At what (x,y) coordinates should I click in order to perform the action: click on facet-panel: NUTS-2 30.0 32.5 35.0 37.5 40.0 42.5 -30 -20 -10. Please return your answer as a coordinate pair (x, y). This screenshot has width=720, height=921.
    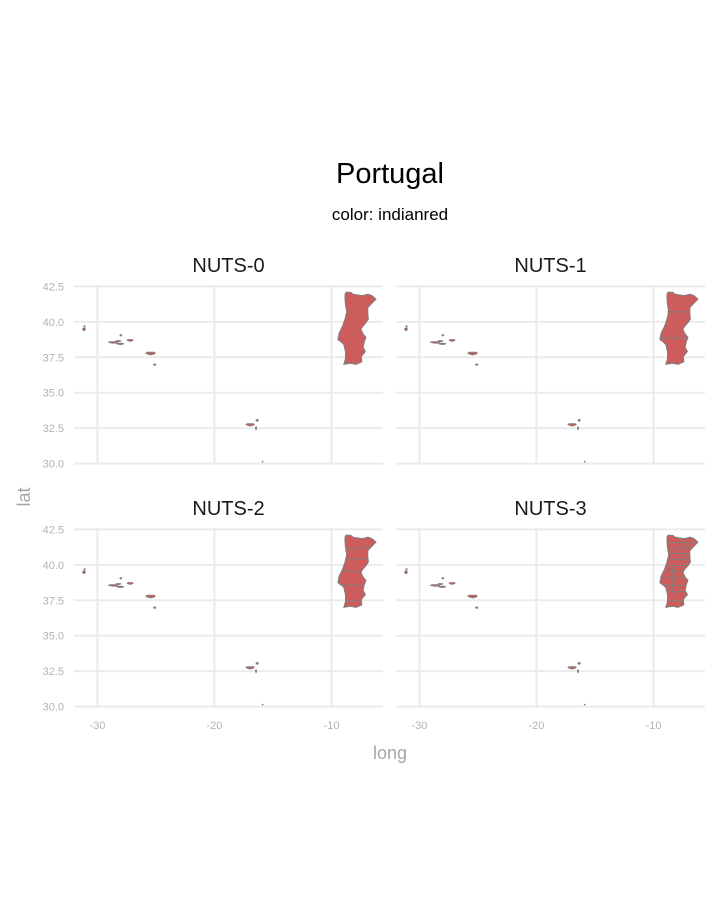
    Looking at the image, I should click on (213, 615).